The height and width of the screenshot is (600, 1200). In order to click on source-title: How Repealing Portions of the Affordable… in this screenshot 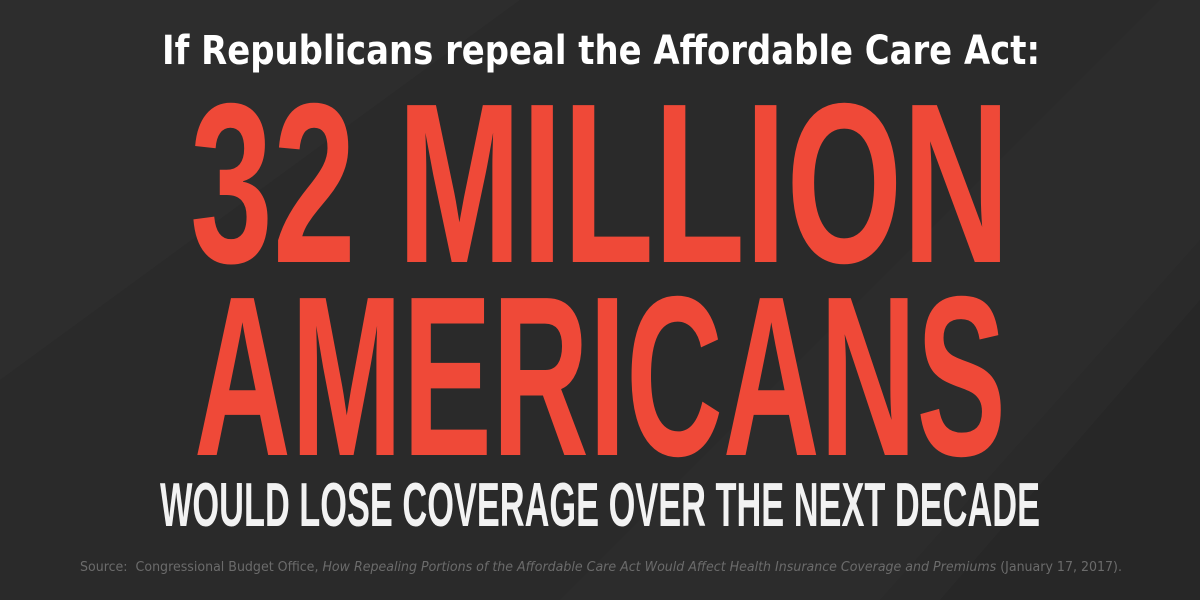, I will do `click(659, 567)`.